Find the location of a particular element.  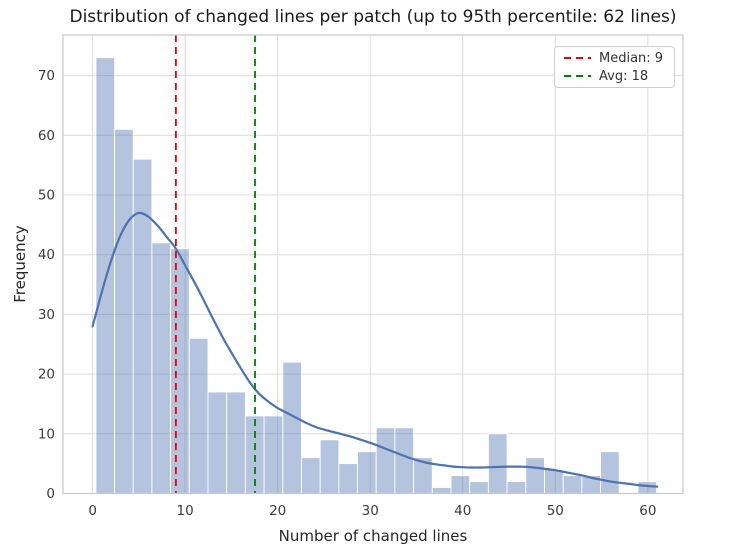

y-tick-label: 0 is located at coordinates (50, 494).